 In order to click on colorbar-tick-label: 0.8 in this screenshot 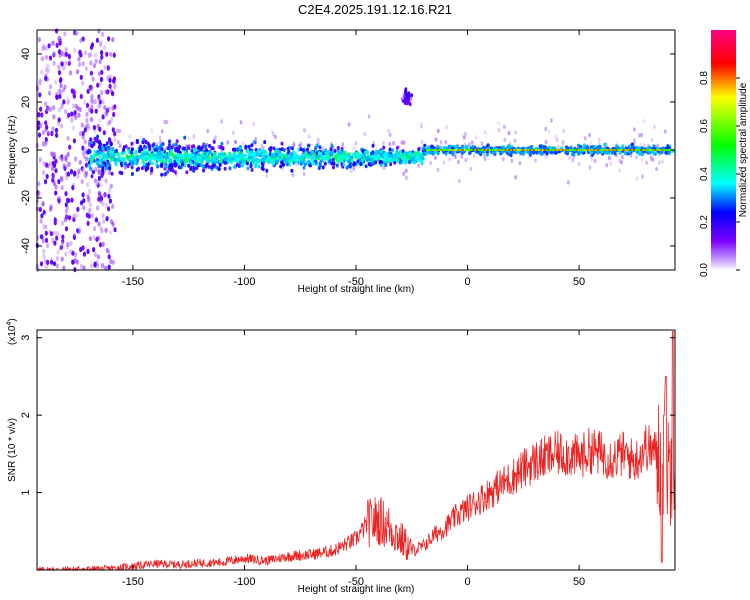, I will do `click(704, 78)`.